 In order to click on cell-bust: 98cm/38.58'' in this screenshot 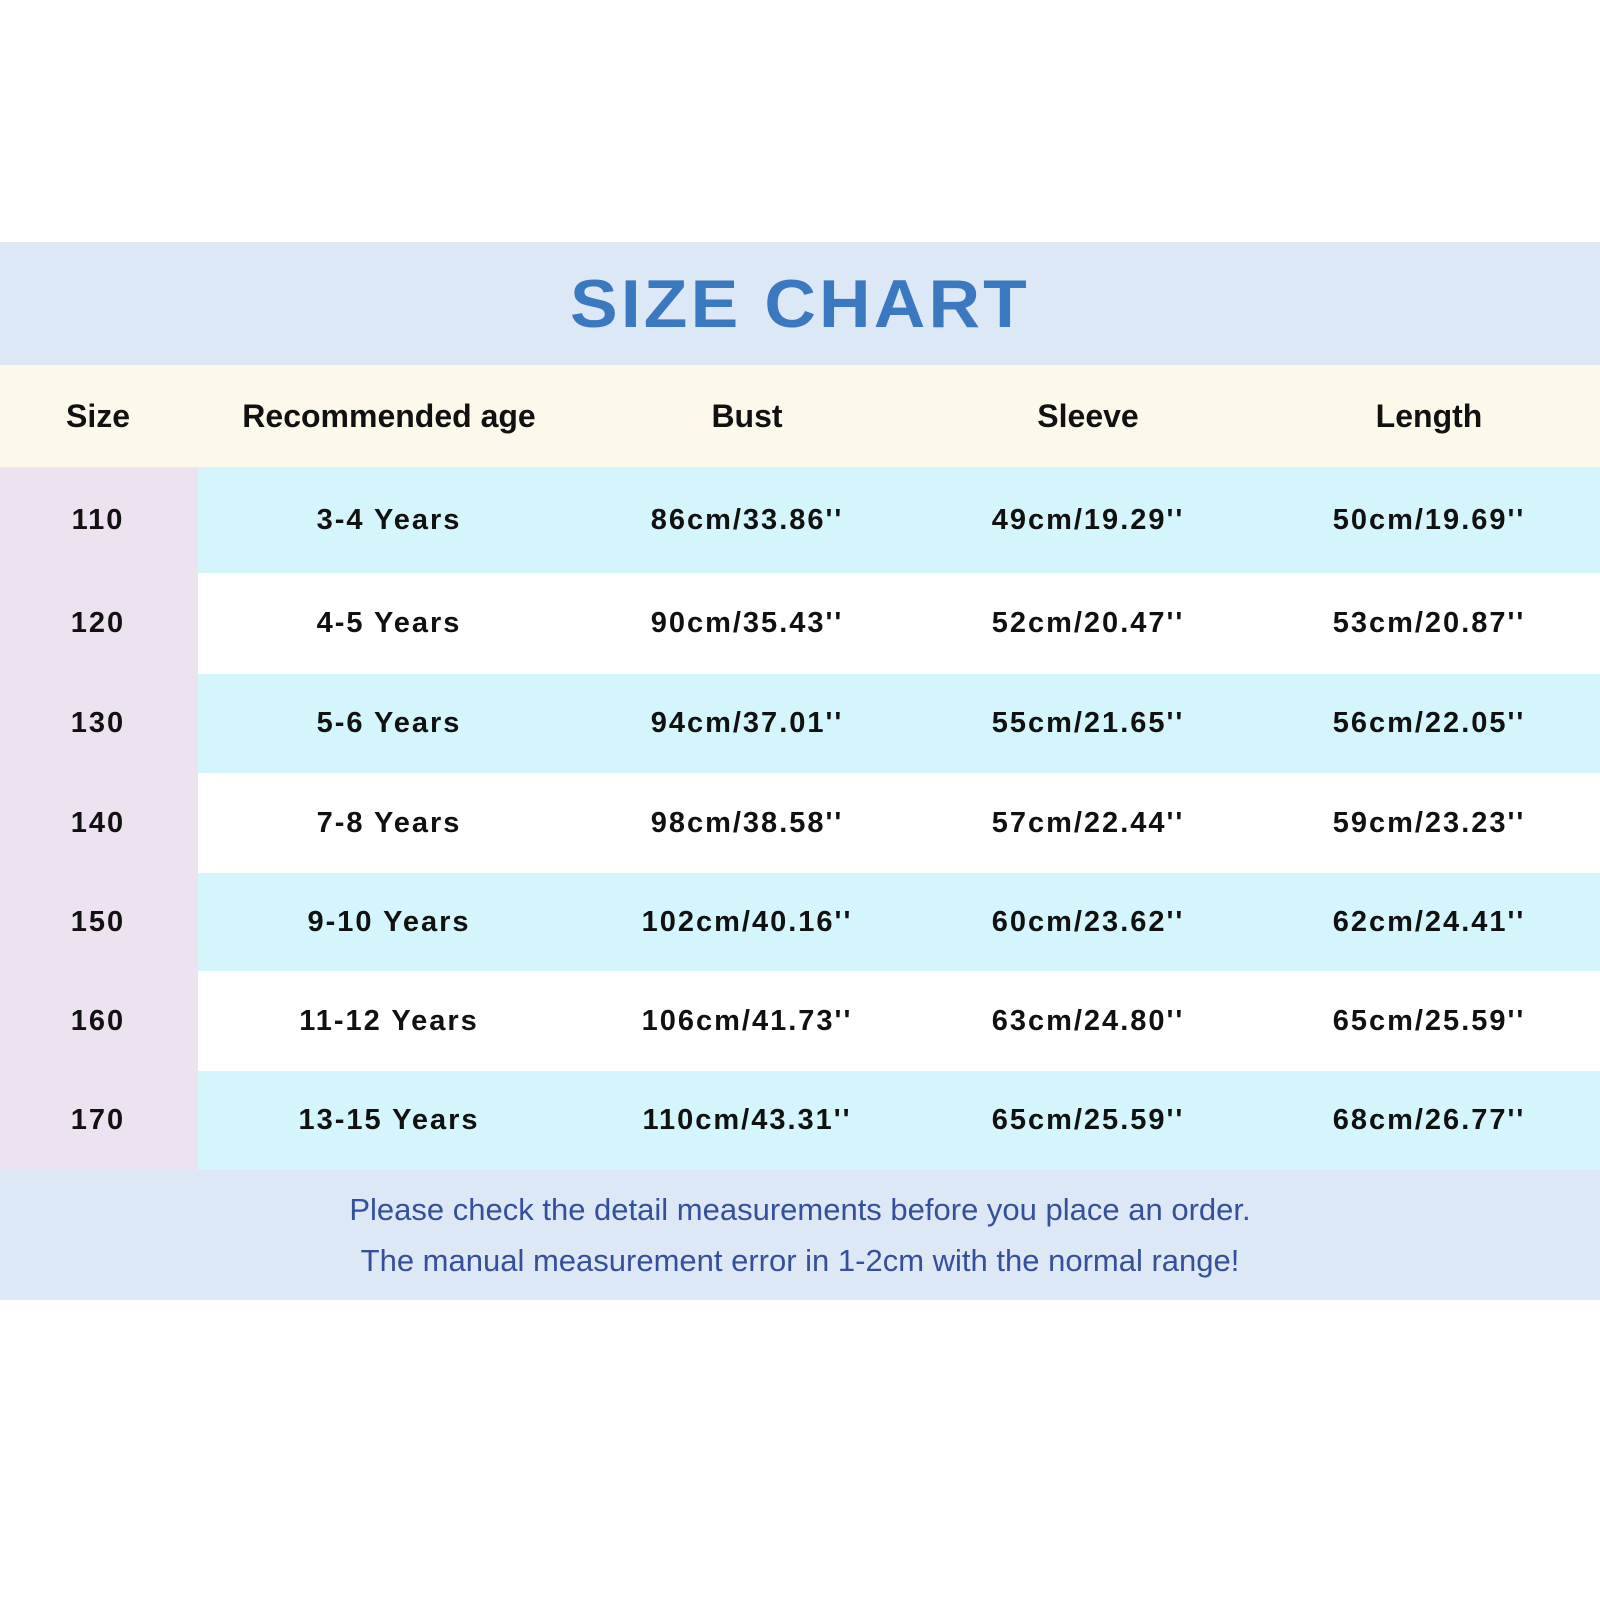, I will do `click(747, 822)`.